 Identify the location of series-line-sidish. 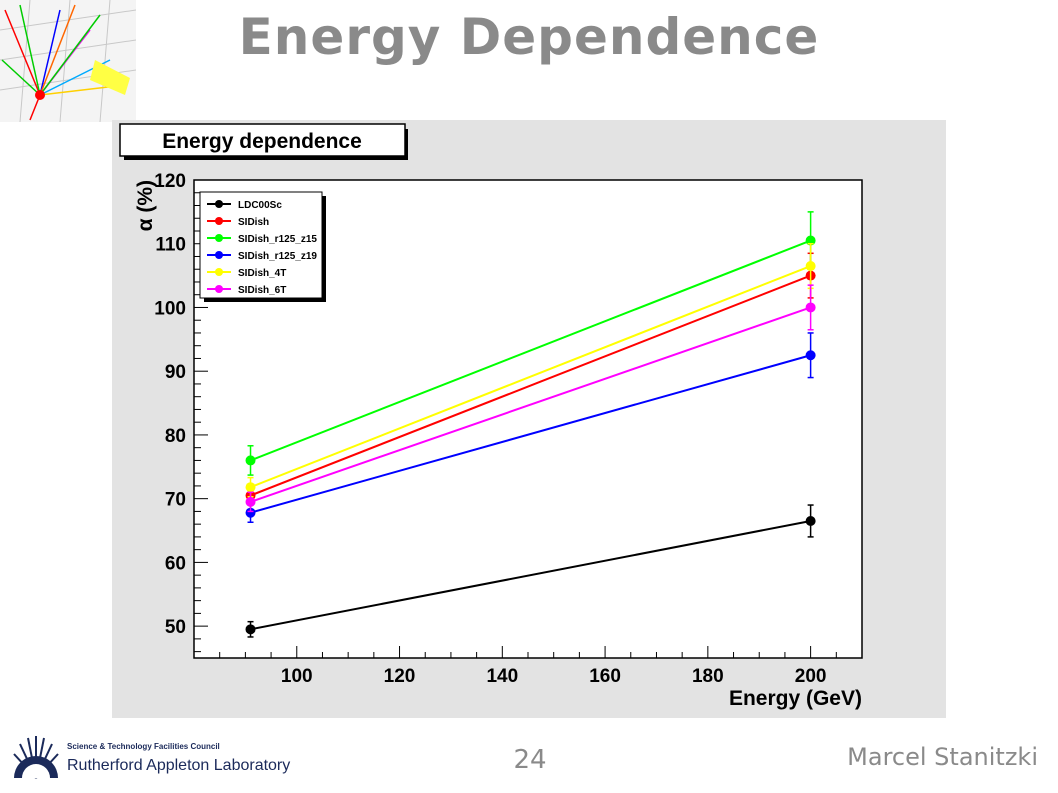
(530, 385).